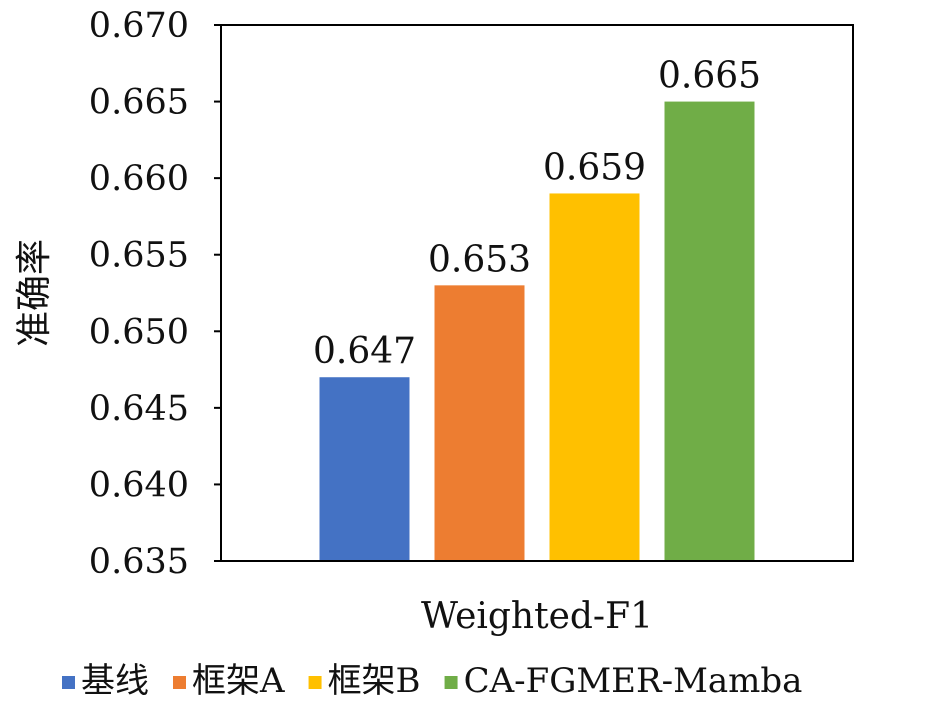 This screenshot has width=945, height=717. Describe the element at coordinates (432, 681) in the screenshot. I see `legend: 基线 框架A 框架B CA-FGMER-Mamba` at that location.